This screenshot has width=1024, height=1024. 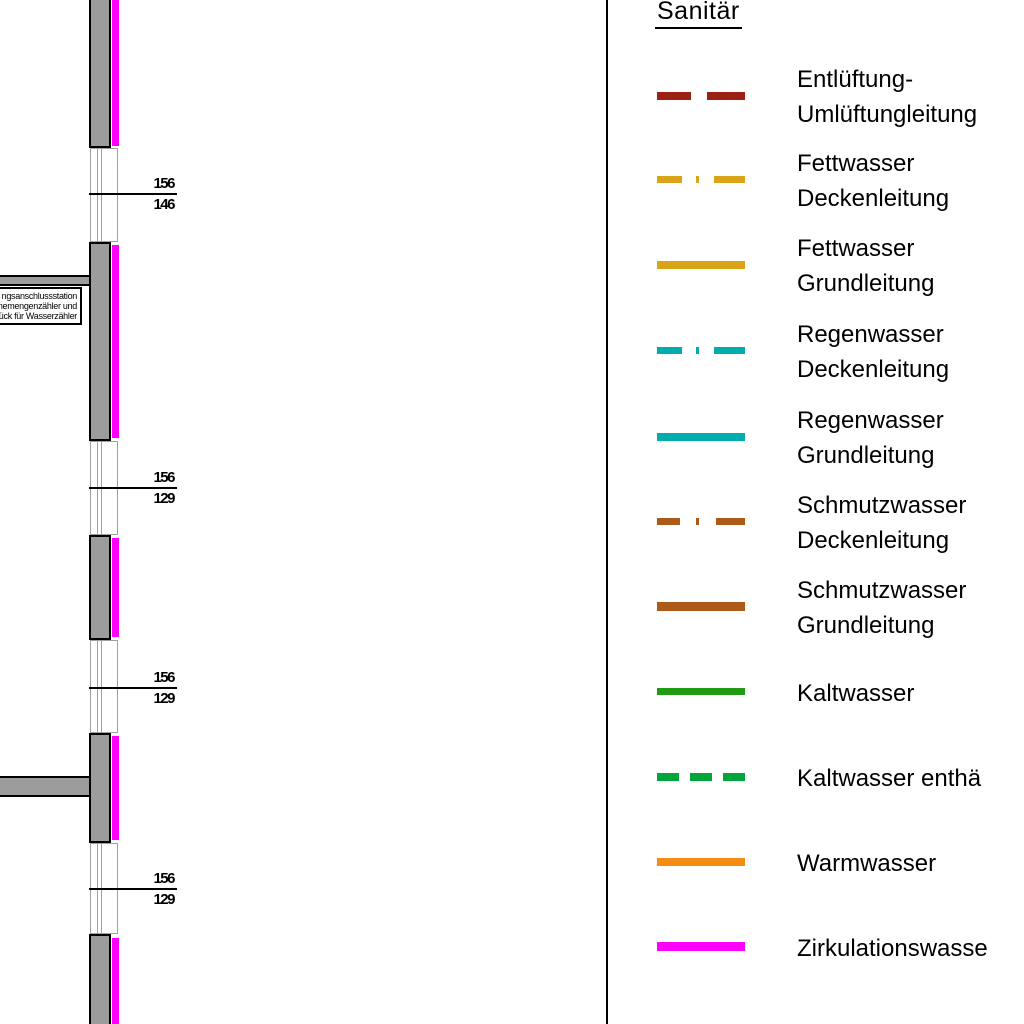 I want to click on legend-item-label: Warmwasser, so click(x=866, y=863).